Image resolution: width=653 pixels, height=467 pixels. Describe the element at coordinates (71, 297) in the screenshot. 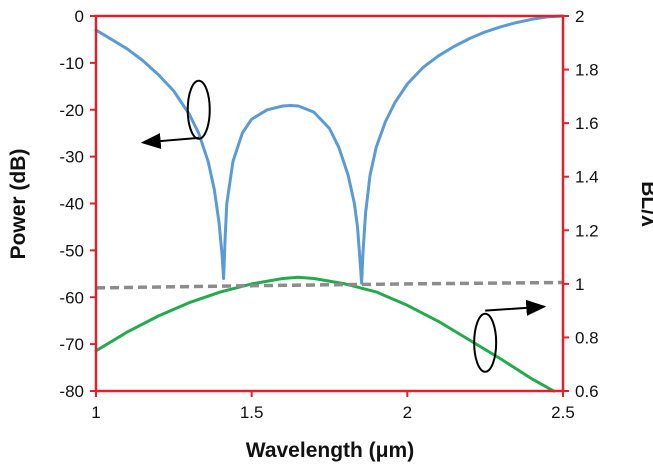

I see `y-left-tick-label: -60` at that location.